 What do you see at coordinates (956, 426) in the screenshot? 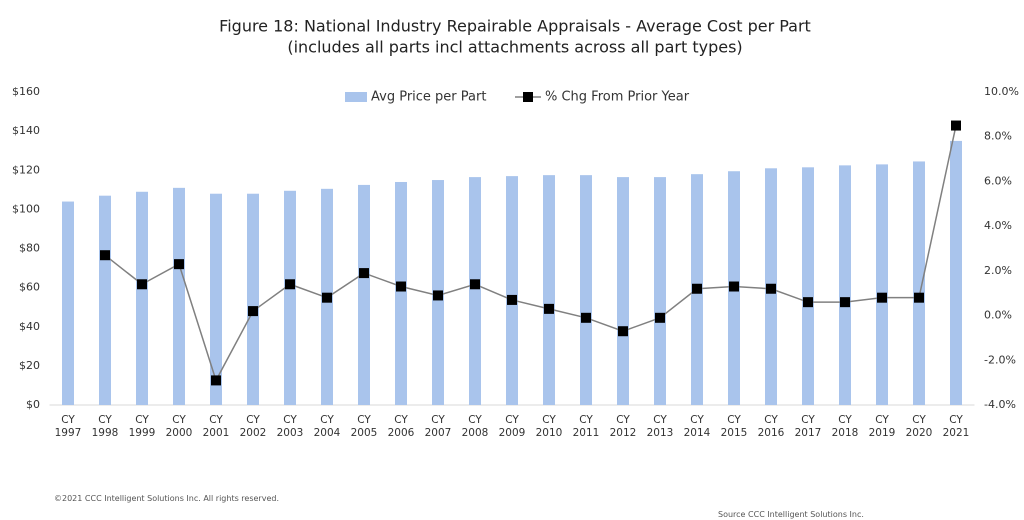
I see `x-tick-label: CY 2021` at bounding box center [956, 426].